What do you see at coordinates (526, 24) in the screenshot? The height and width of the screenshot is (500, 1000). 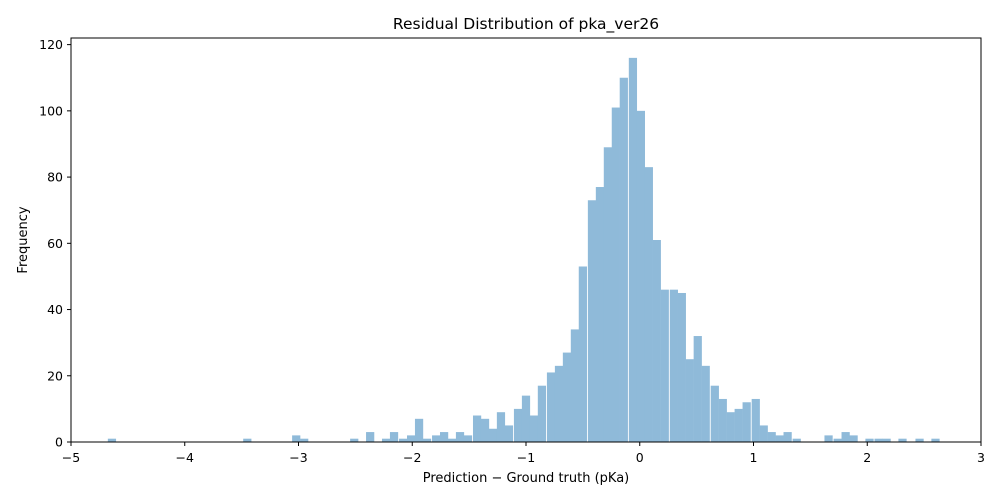 I see `chart-title: Residual Distribution of pka_ver26` at bounding box center [526, 24].